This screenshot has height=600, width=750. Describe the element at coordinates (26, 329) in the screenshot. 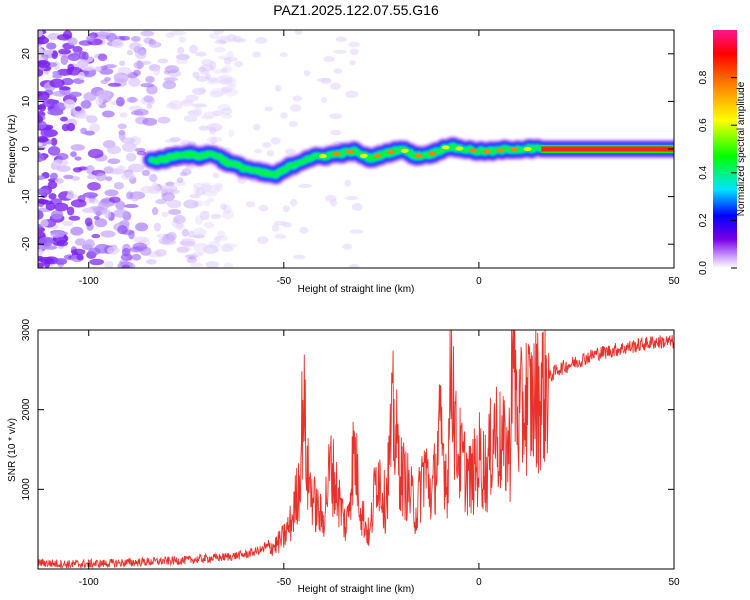

I see `snr-y-tick-label: 3000` at that location.